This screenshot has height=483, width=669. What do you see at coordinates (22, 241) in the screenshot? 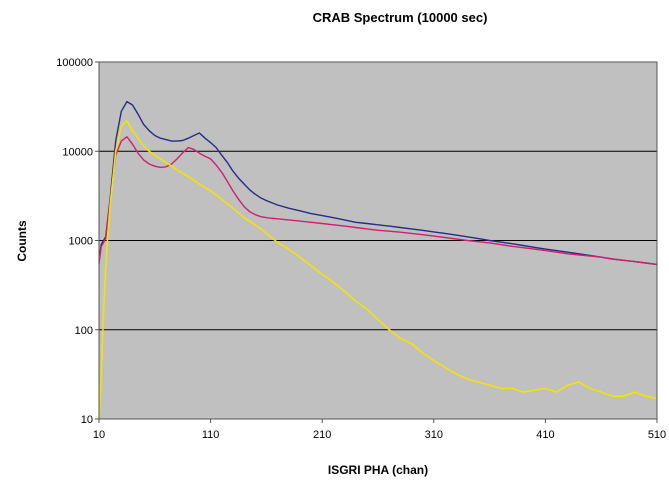
I see `y-axis-title: Counts` at bounding box center [22, 241].